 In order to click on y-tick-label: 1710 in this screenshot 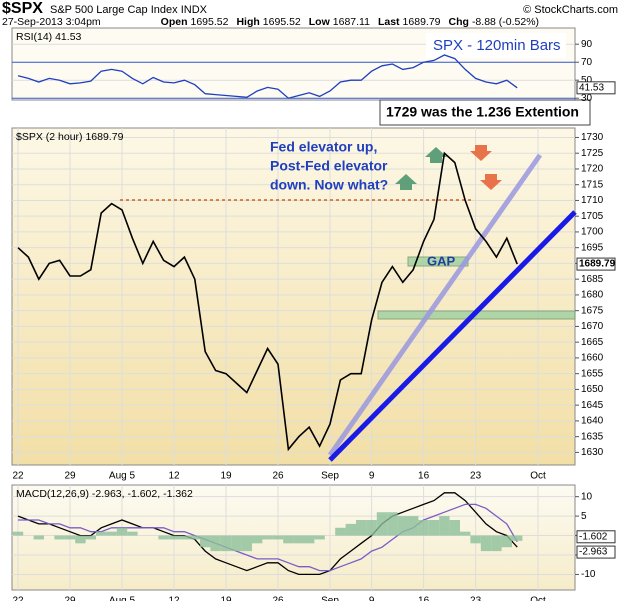, I will do `click(592, 200)`.